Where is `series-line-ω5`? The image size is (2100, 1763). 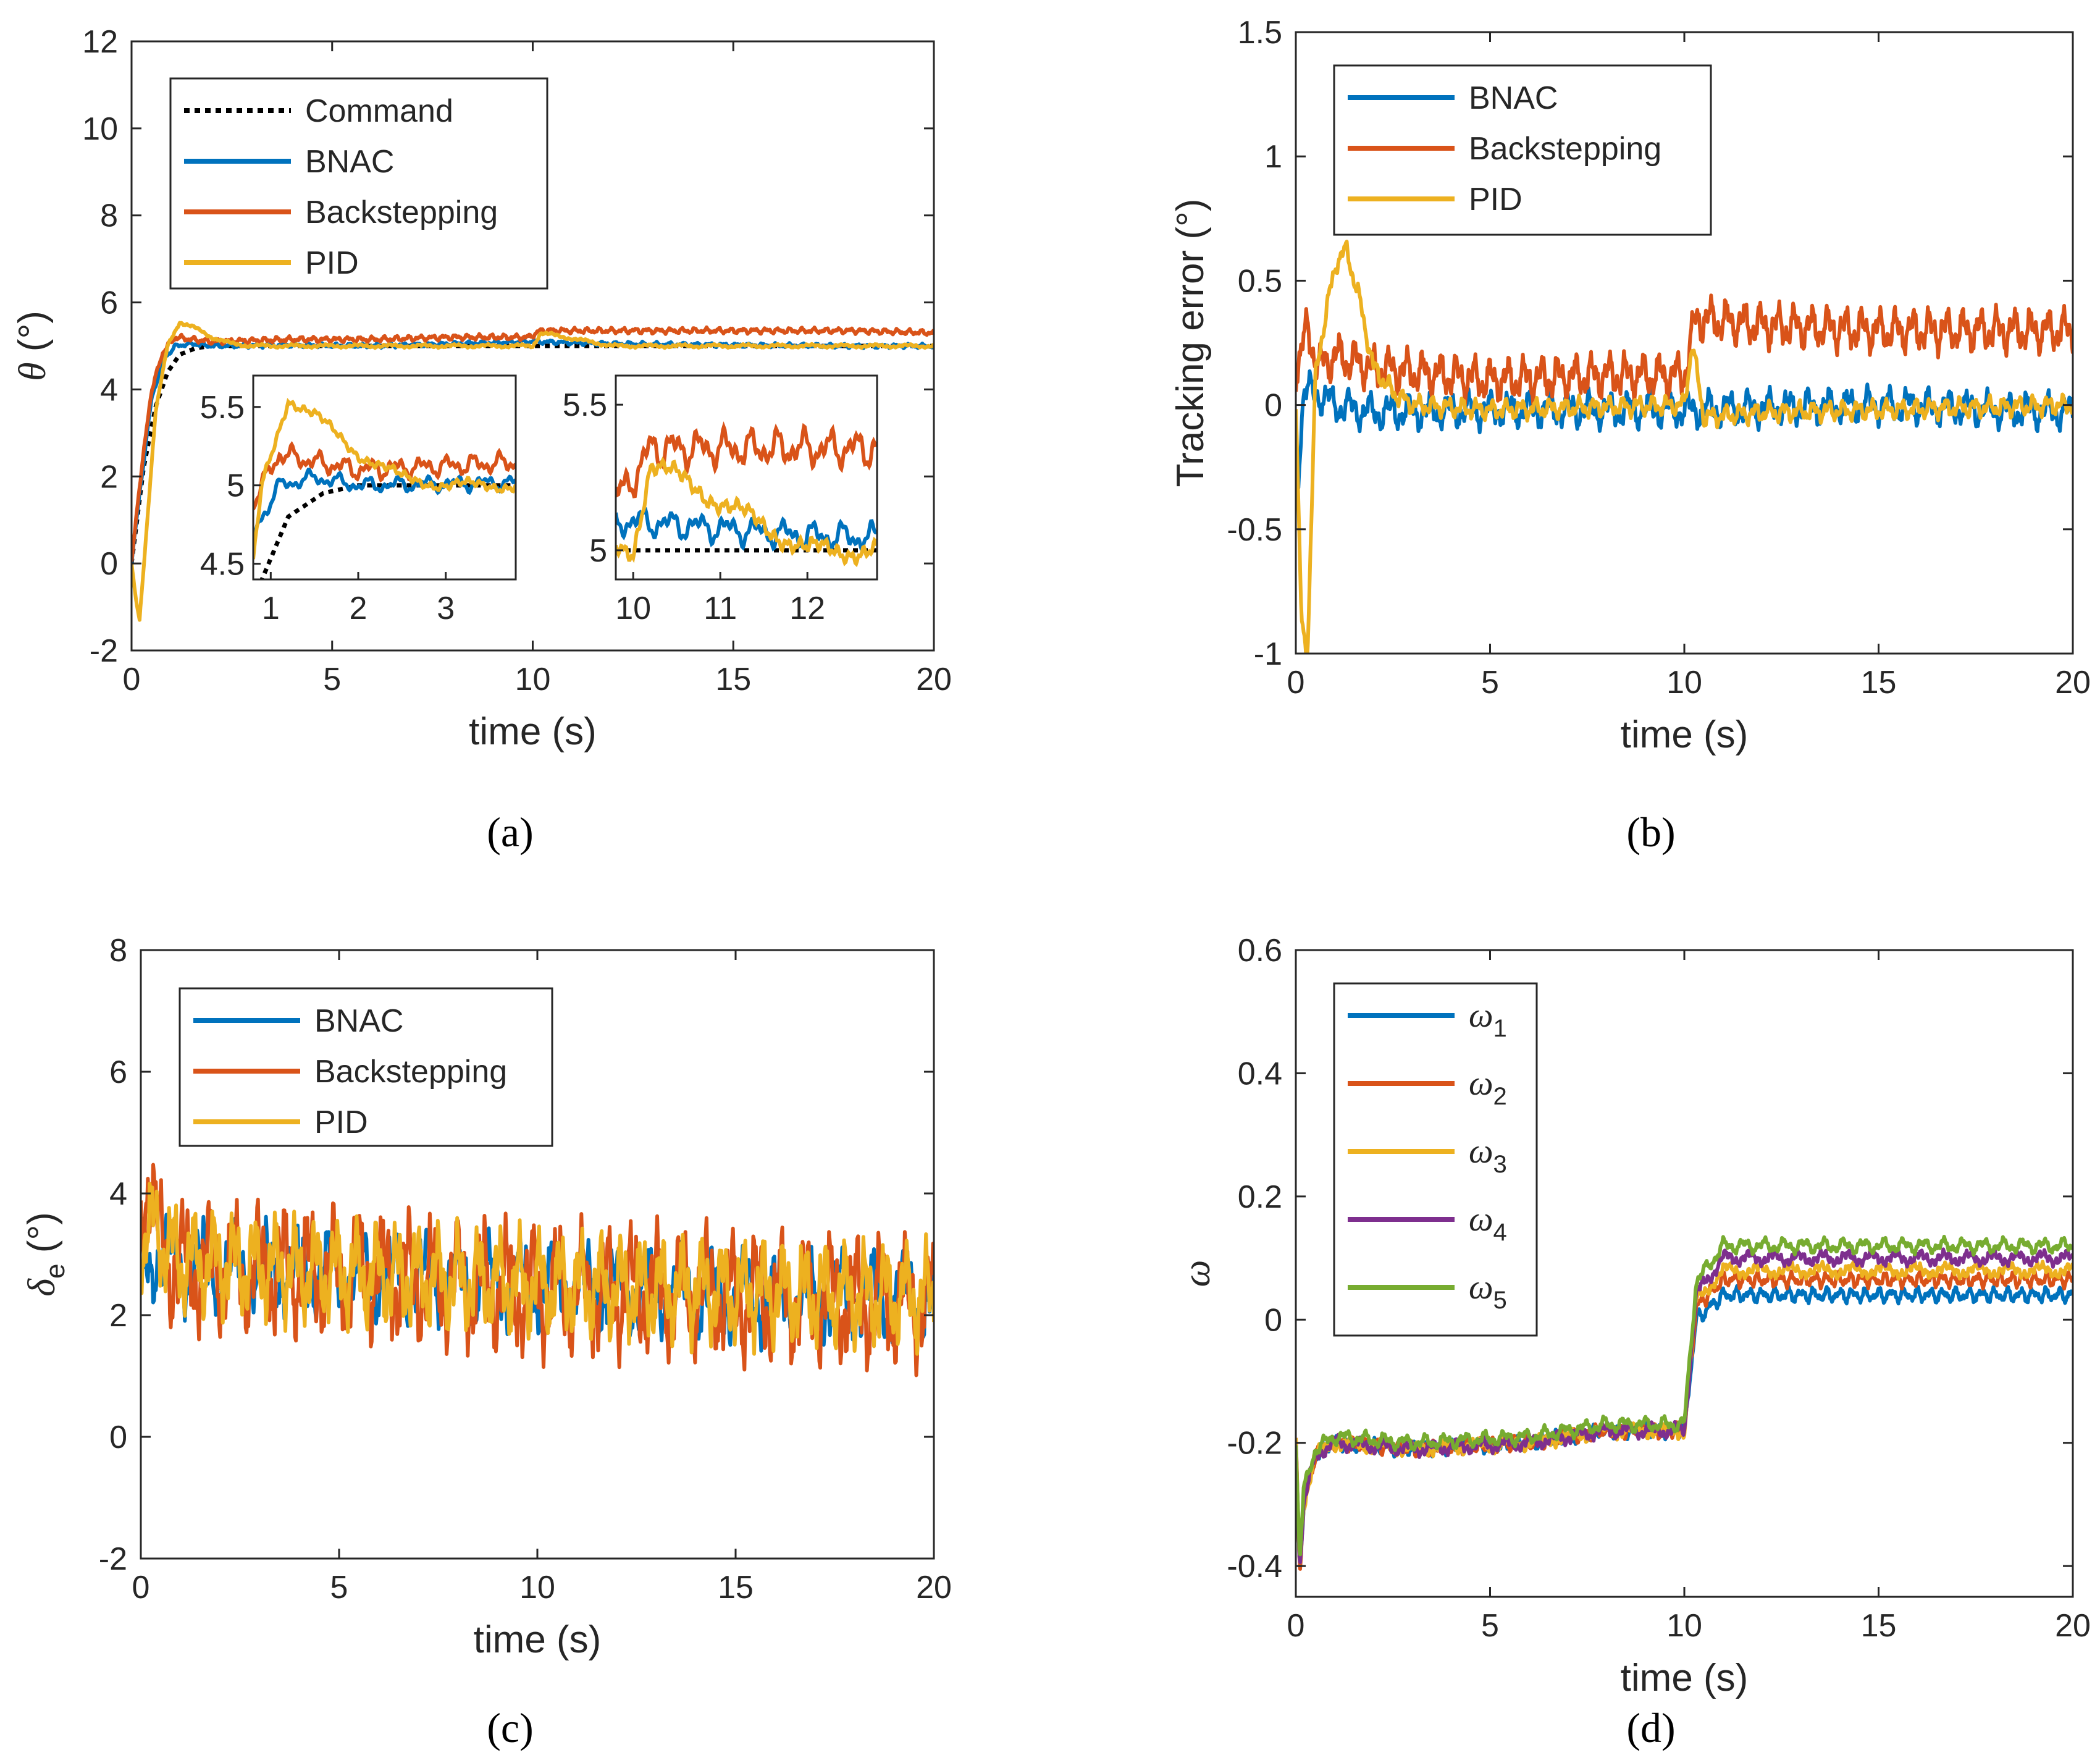 series-line-ω5 is located at coordinates (1684, 1395).